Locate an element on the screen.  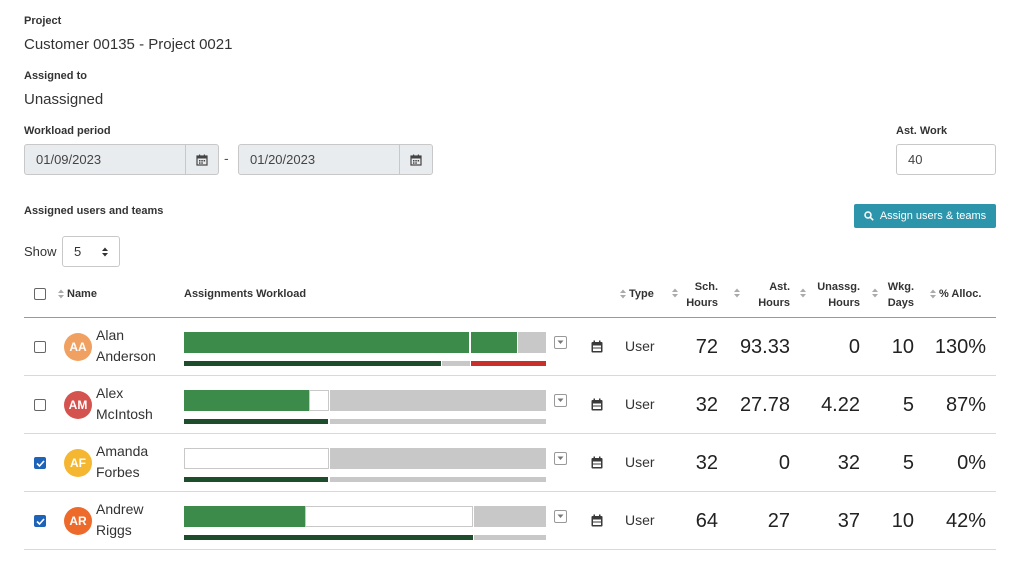
end-date-field: 01/20/2023 is located at coordinates (335, 159).